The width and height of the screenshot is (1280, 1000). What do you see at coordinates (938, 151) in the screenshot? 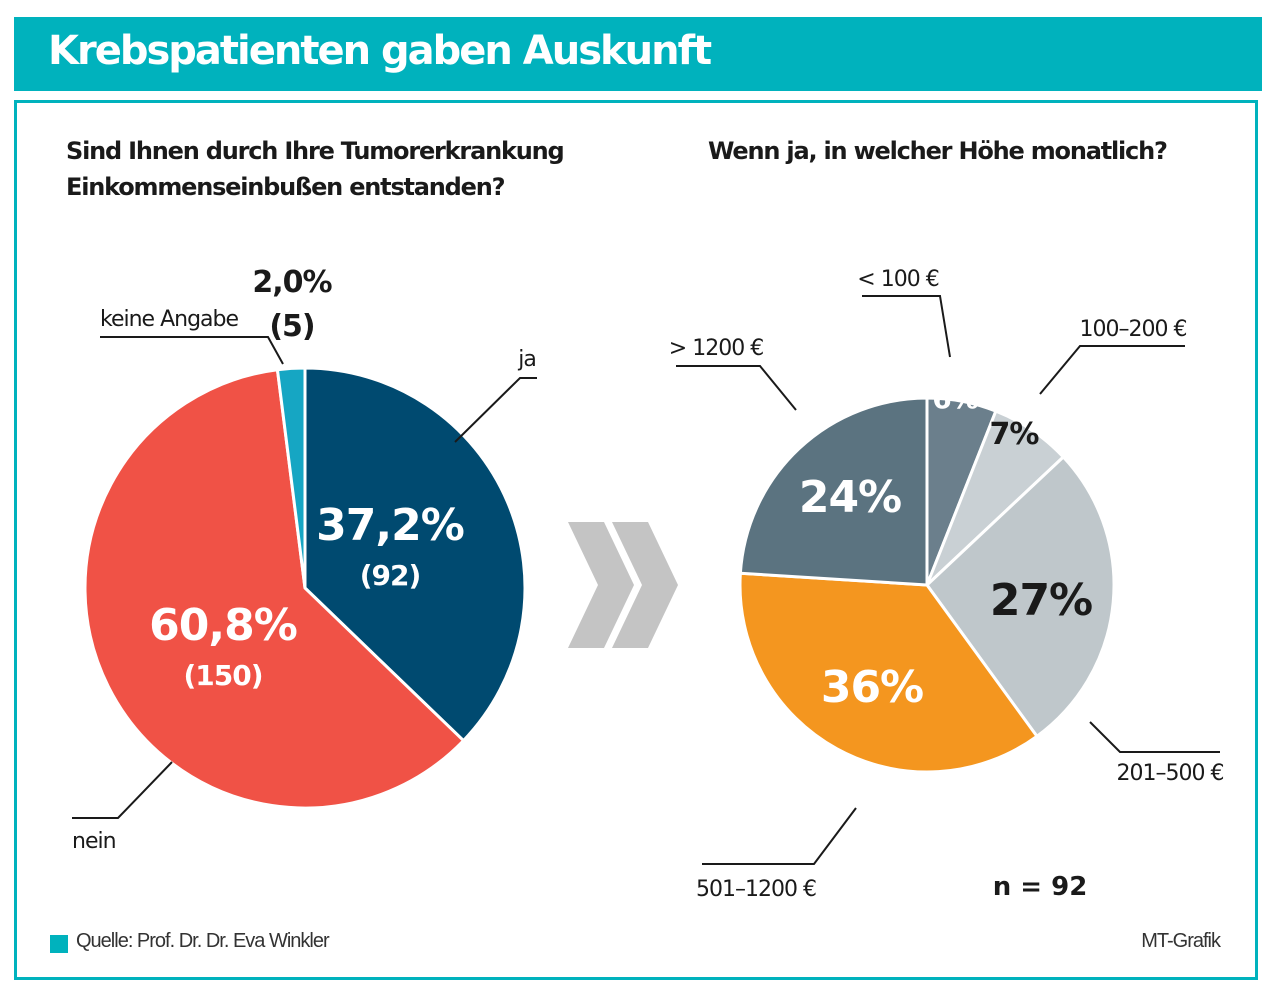
I see `chart2-title: Wenn ja, in welcher Höhe monatlich?` at bounding box center [938, 151].